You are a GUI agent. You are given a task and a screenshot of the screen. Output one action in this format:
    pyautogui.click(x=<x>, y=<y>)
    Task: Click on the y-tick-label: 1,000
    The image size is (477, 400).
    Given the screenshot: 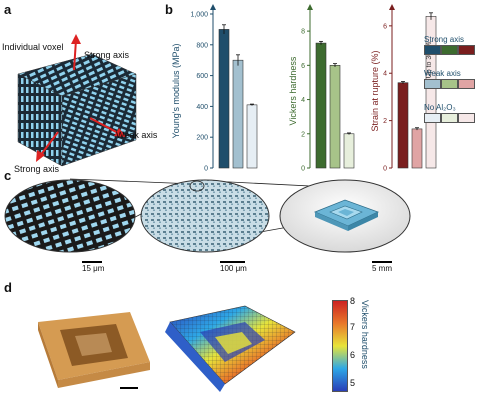 What is the action you would take?
    pyautogui.click(x=199, y=15)
    